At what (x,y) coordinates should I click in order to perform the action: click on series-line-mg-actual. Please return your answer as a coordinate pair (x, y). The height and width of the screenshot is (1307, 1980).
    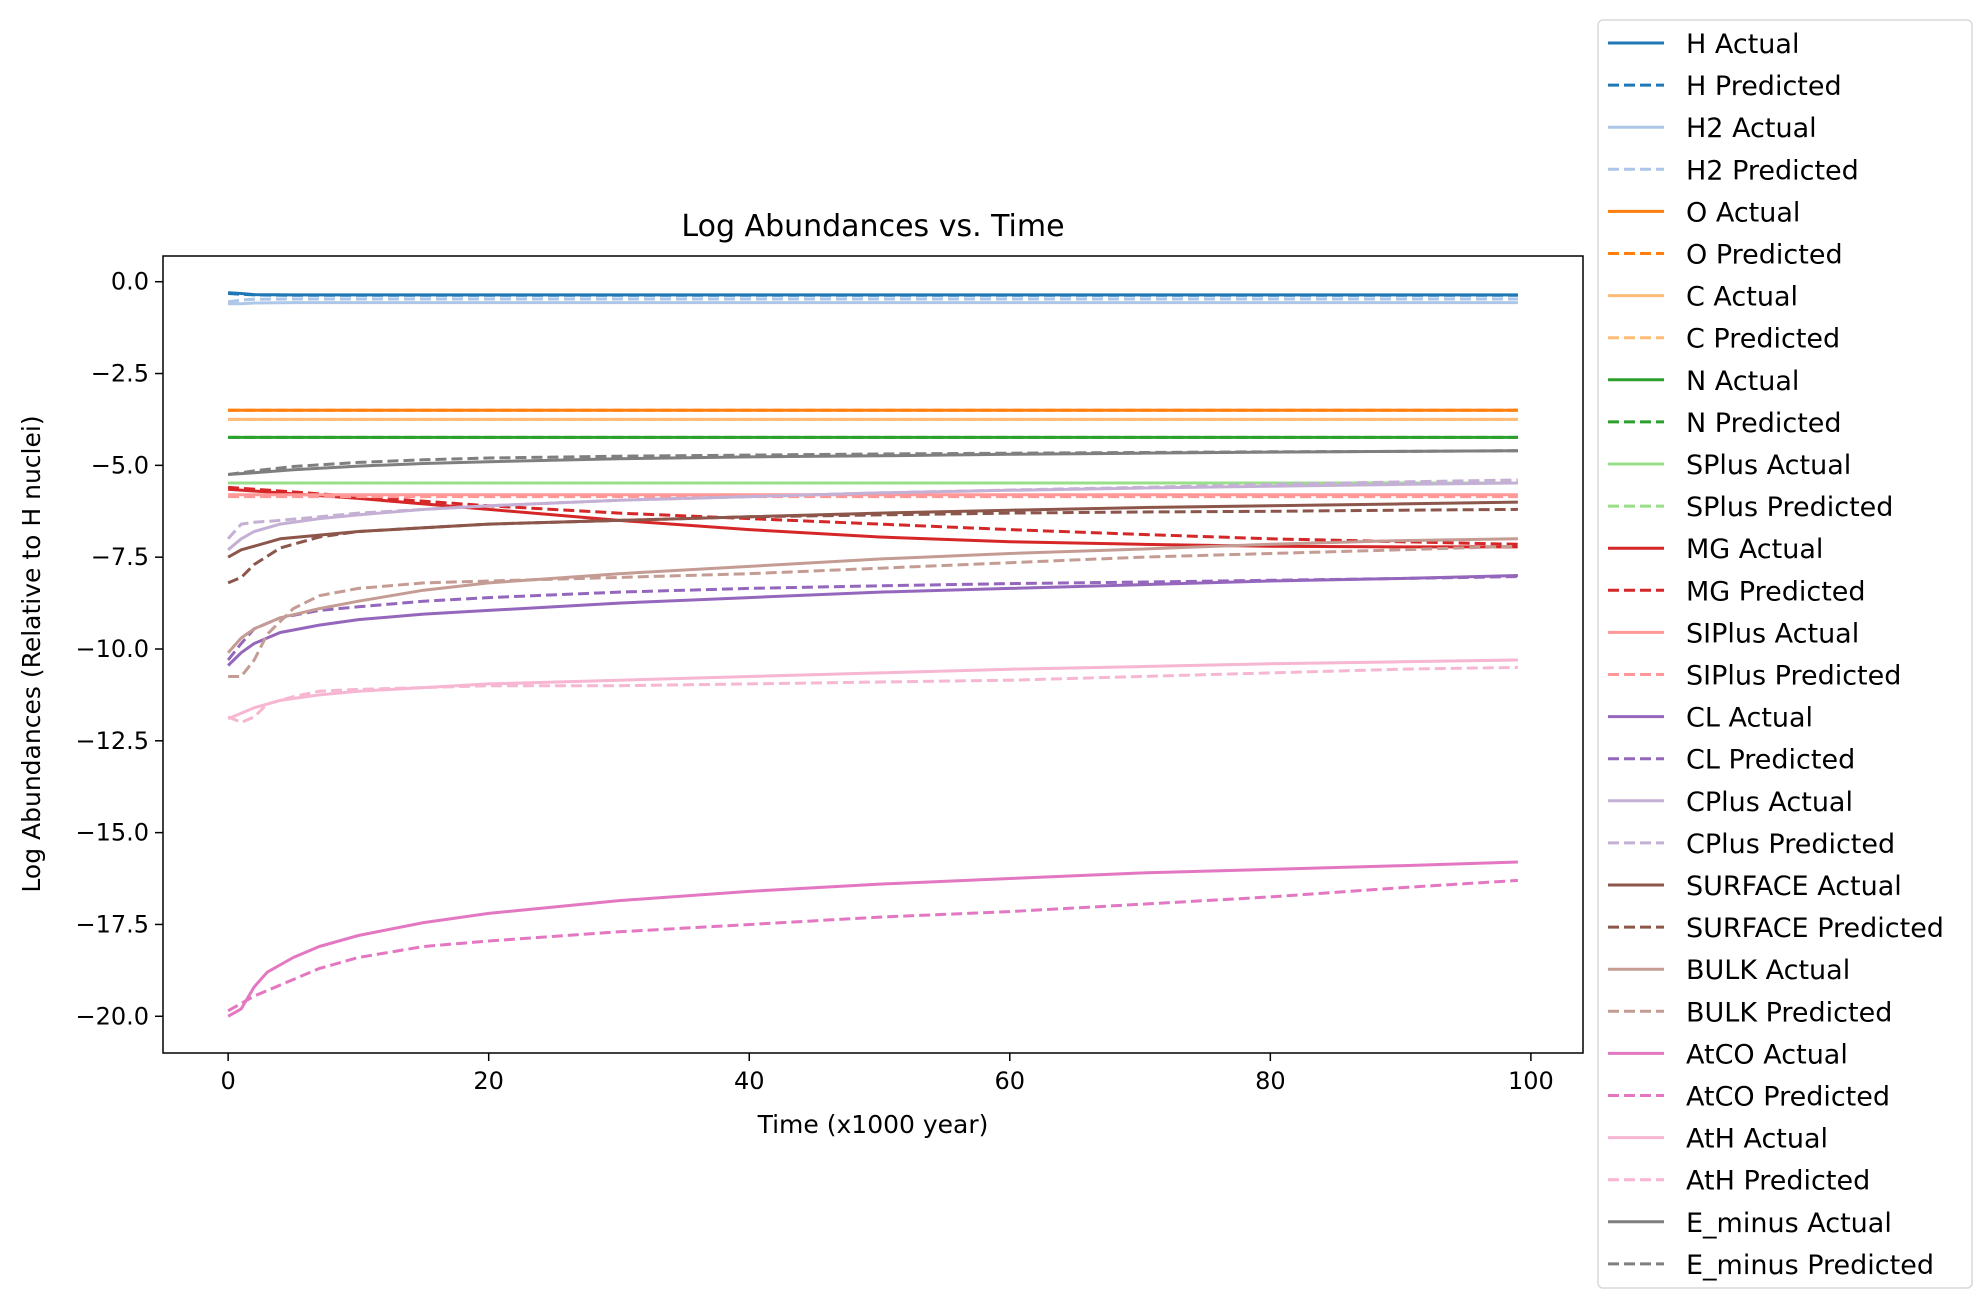
    Looking at the image, I should click on (872, 518).